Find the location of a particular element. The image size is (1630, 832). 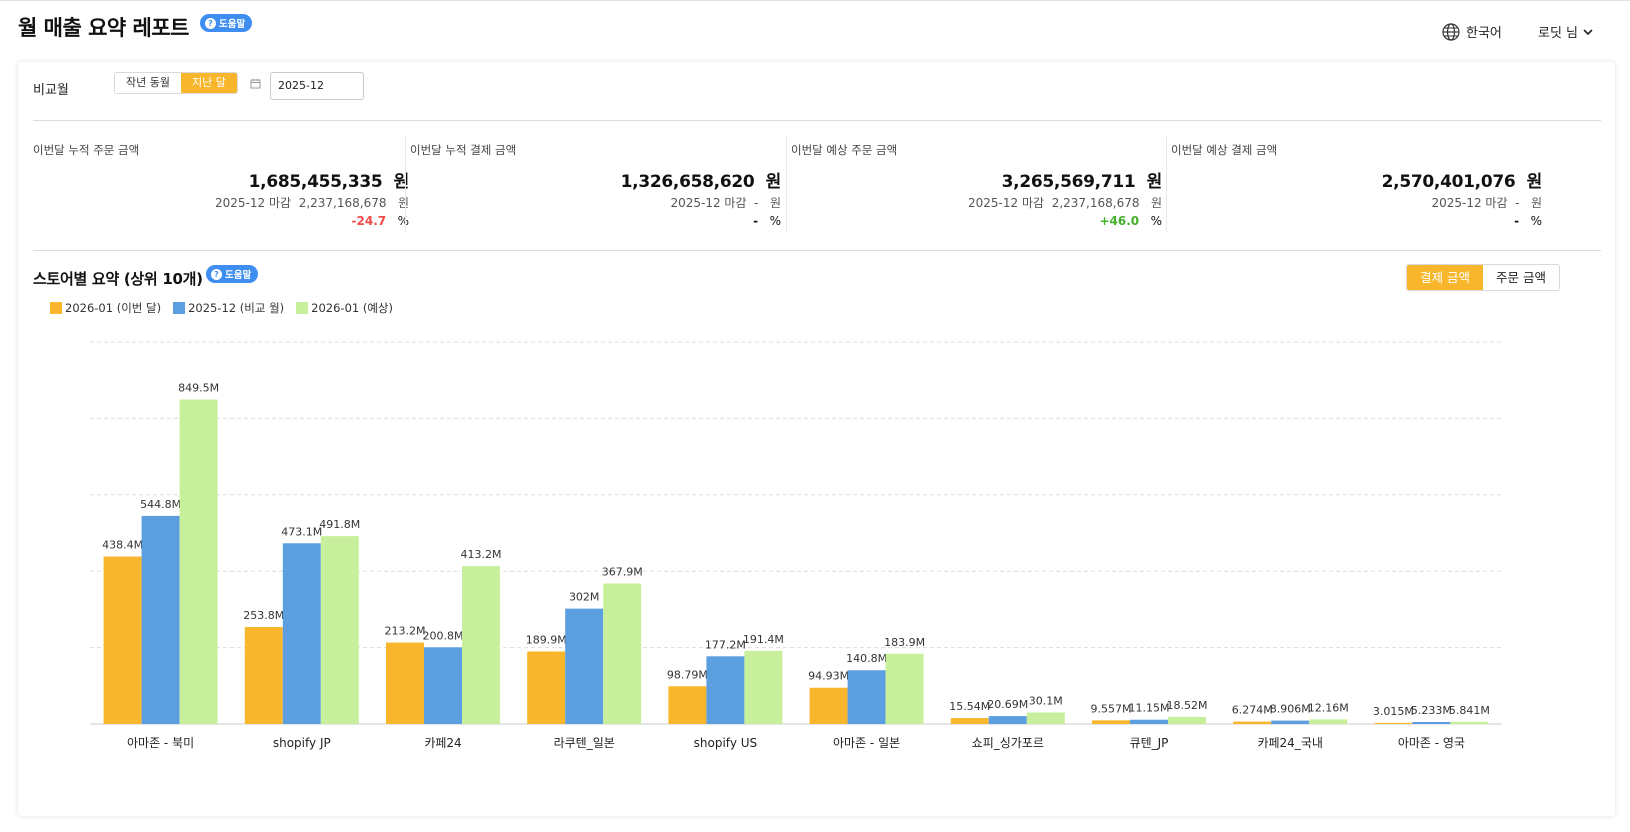

bar-value-label: 30.1M is located at coordinates (1046, 701).